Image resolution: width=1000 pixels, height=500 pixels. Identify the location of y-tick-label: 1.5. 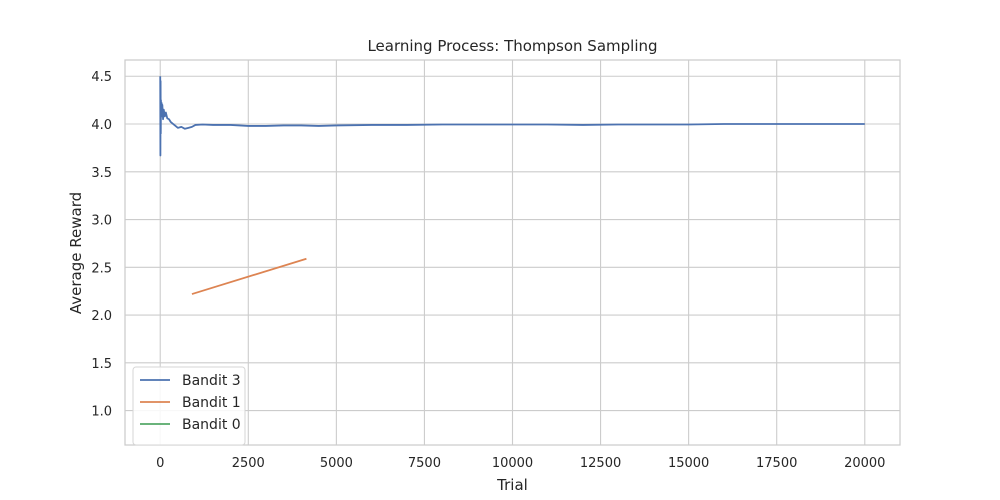
(101, 364).